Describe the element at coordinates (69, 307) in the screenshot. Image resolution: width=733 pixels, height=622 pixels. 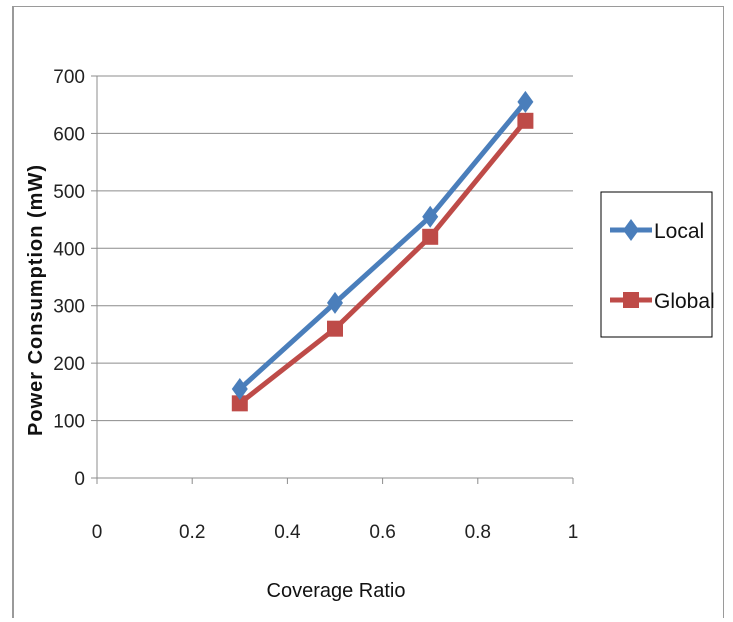
I see `y-tick-label: 300` at that location.